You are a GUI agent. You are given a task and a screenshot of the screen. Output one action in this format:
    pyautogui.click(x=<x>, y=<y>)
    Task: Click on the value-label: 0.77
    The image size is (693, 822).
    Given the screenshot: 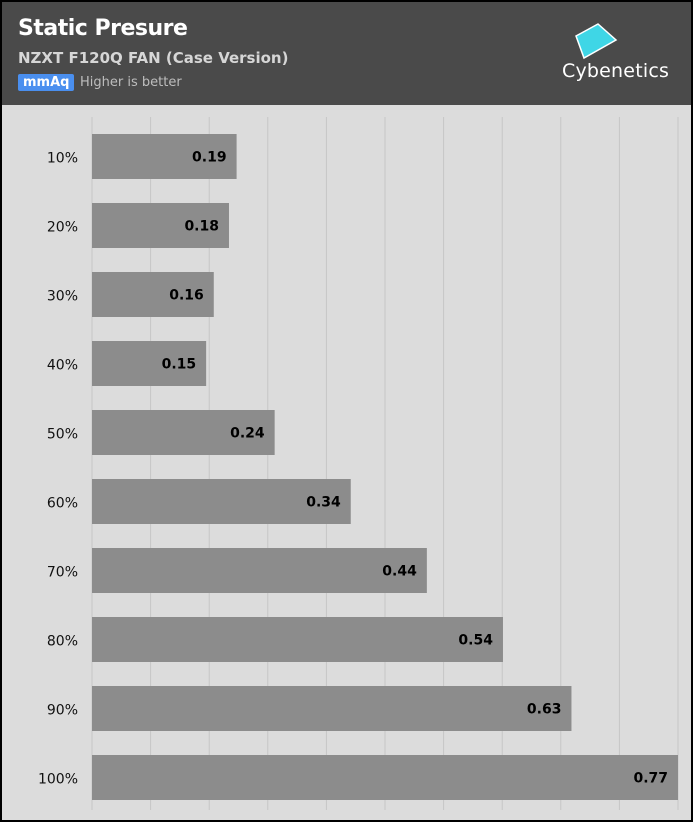 What is the action you would take?
    pyautogui.click(x=650, y=779)
    